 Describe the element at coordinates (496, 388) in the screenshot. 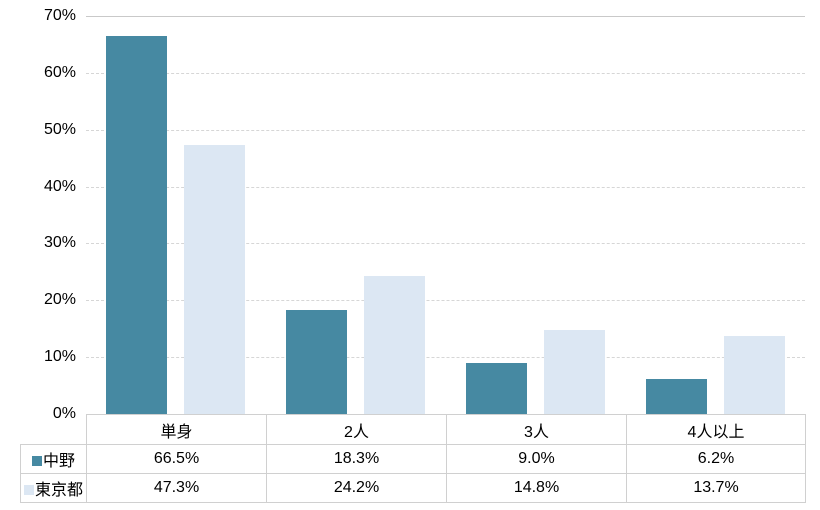

I see `bar-series0-cat2` at that location.